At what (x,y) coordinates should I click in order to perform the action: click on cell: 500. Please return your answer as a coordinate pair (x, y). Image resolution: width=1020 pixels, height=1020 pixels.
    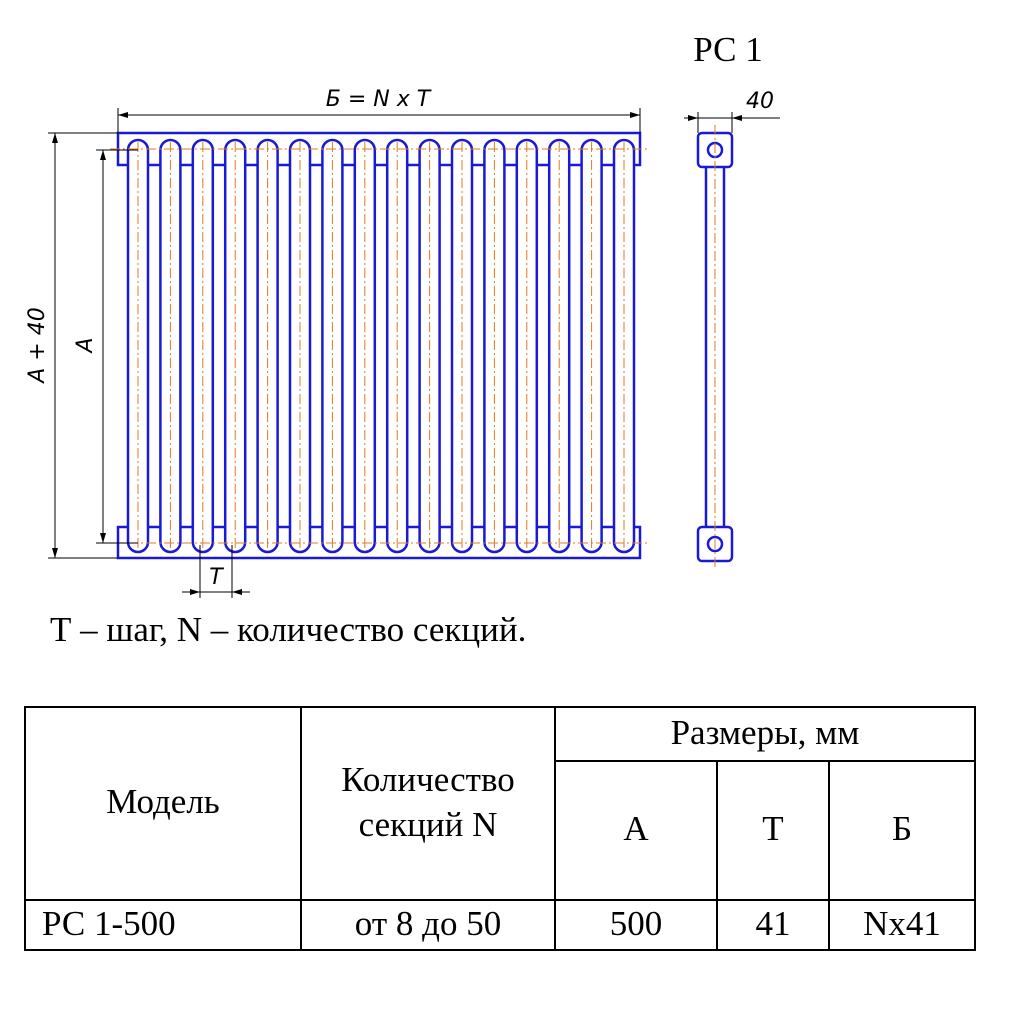
    Looking at the image, I should click on (636, 923).